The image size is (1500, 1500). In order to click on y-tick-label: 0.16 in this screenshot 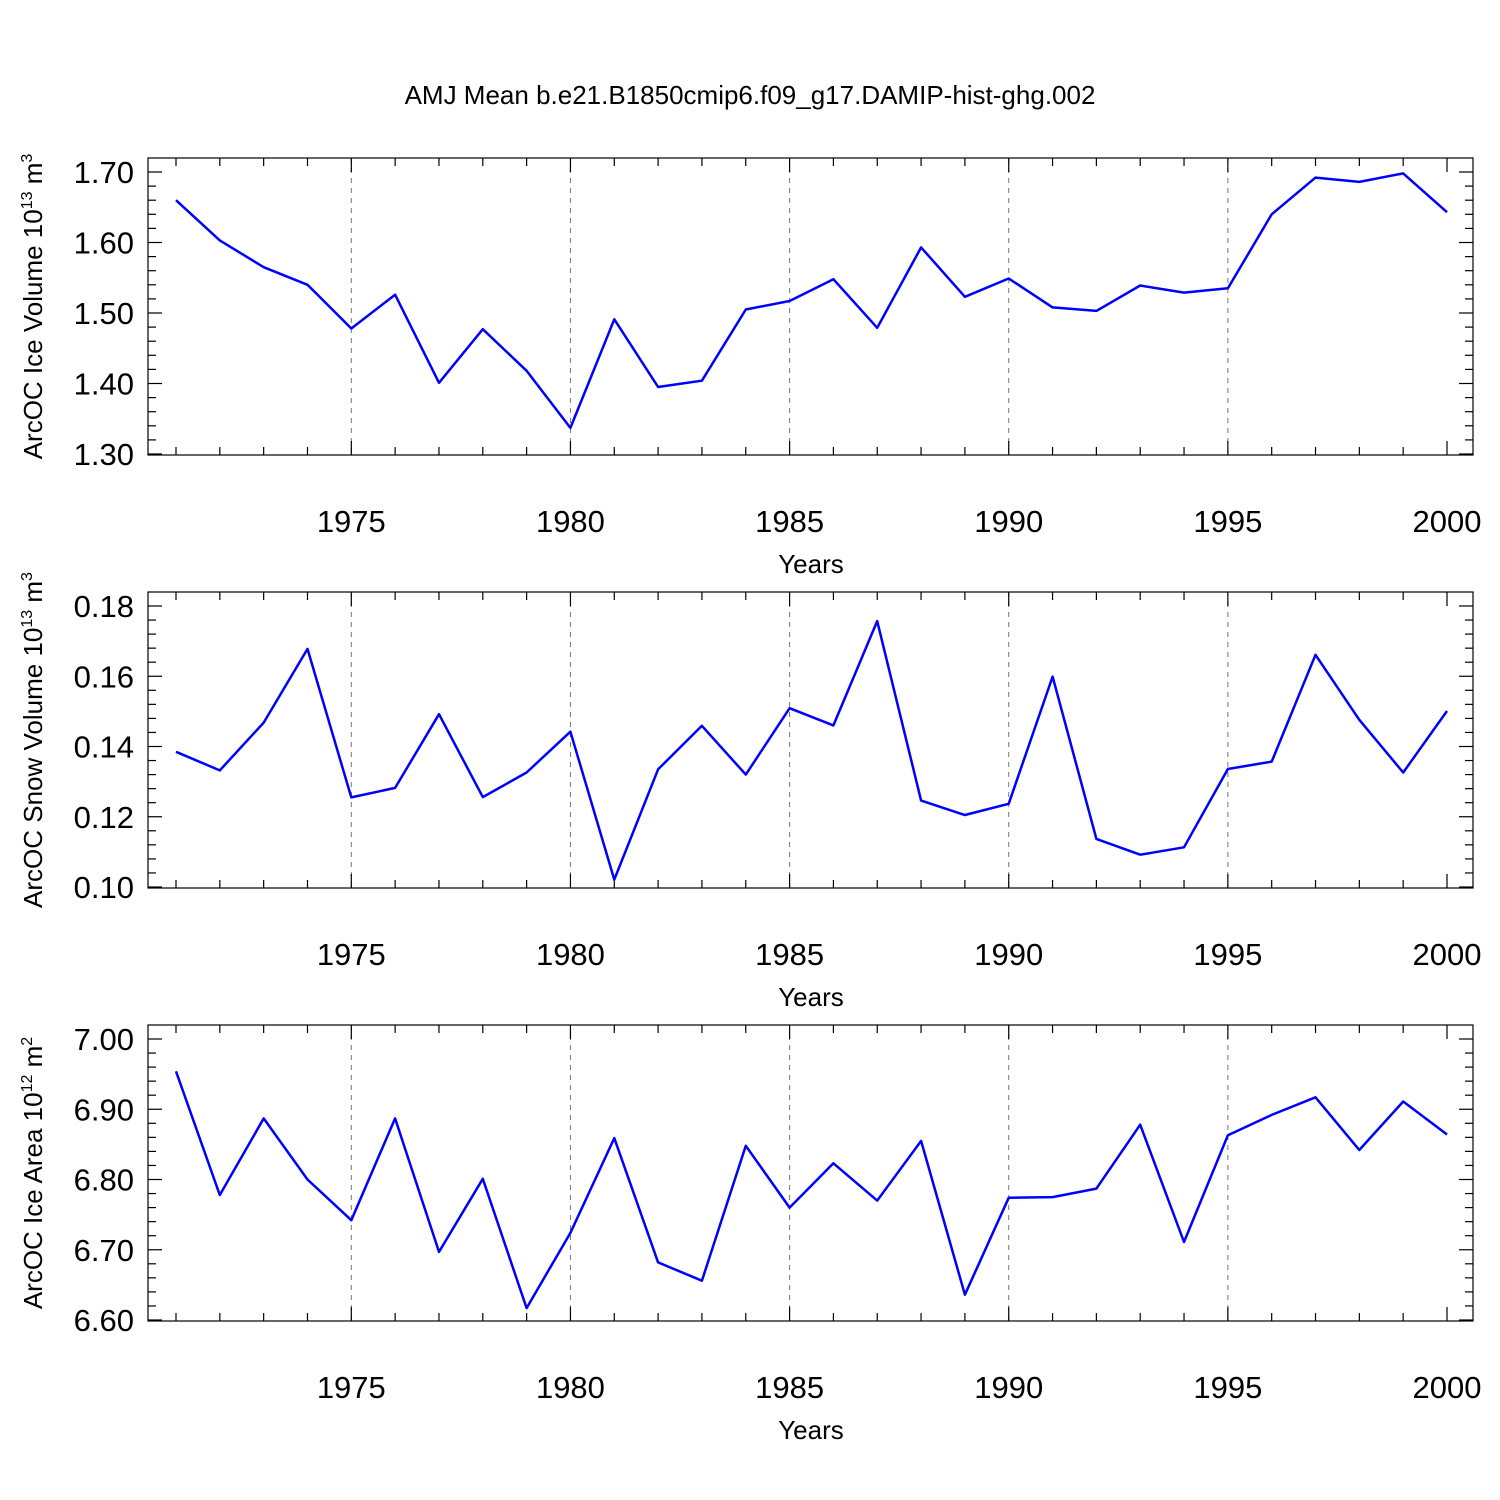, I will do `click(104, 676)`.